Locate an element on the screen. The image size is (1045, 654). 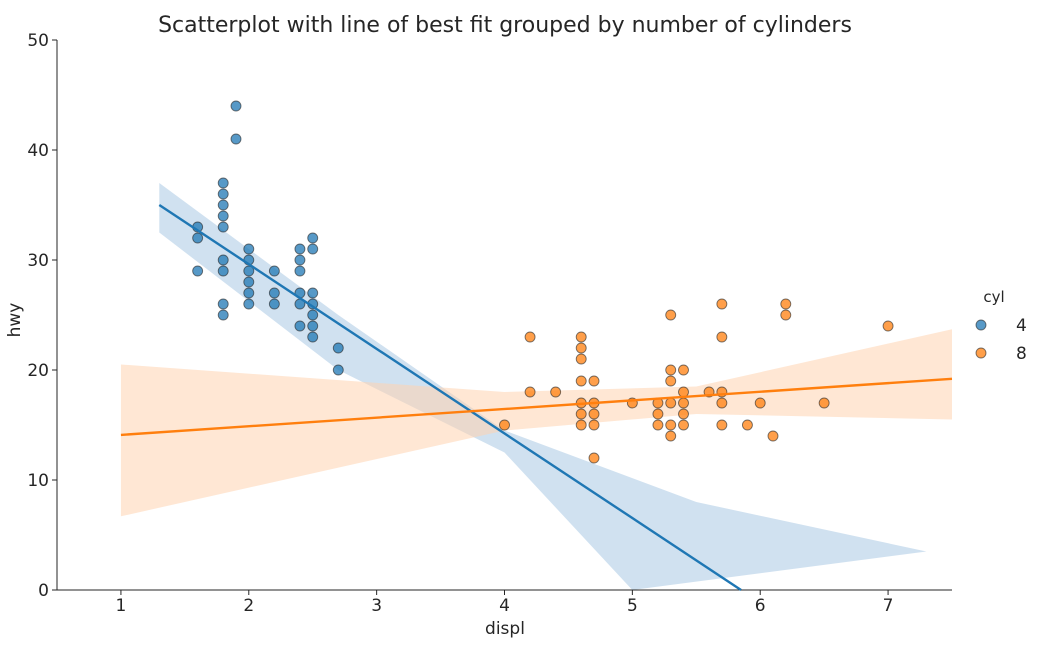
legend-label-cyl-4: 4 is located at coordinates (1021, 326).